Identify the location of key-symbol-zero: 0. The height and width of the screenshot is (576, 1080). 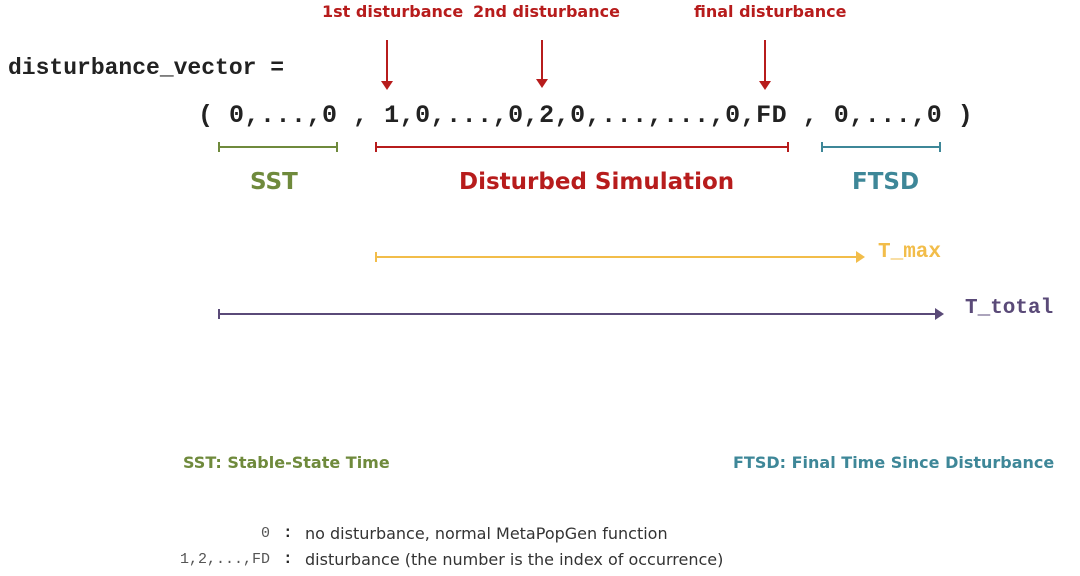
(265, 533).